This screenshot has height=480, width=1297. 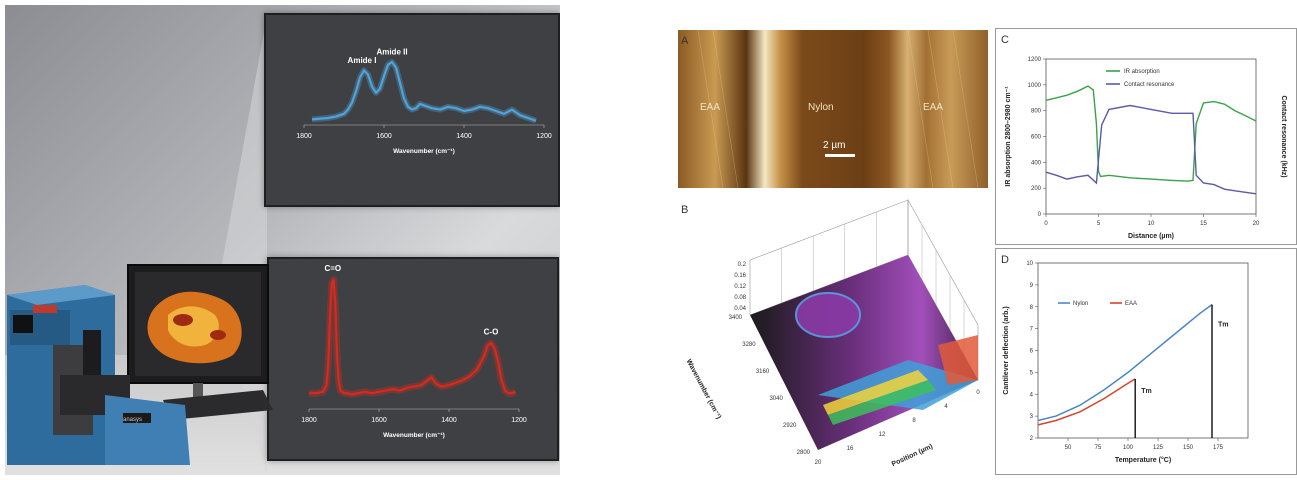 I want to click on y-tick-label: 4, so click(x=1032, y=395).